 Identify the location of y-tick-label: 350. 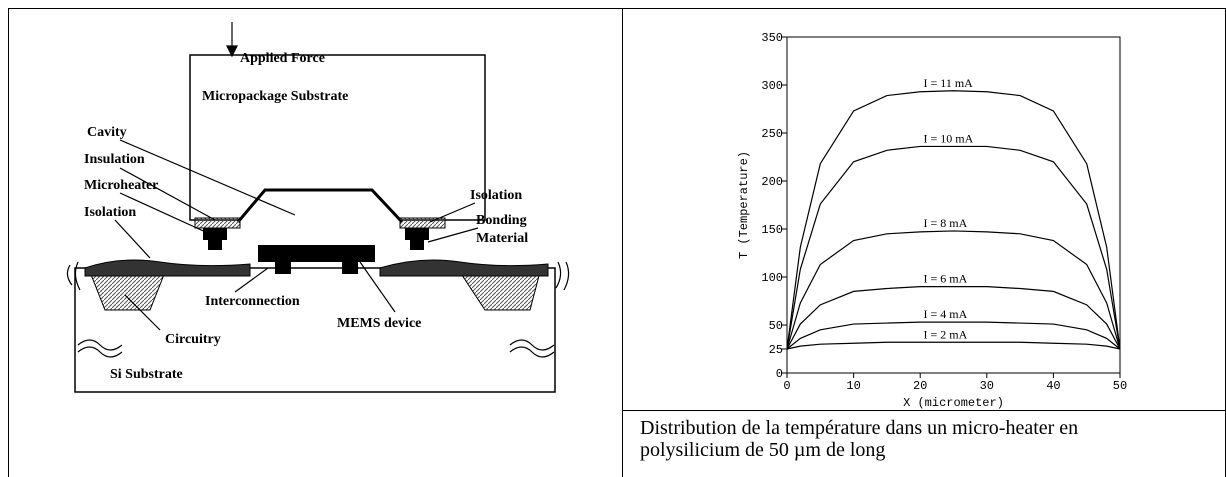
(772, 38).